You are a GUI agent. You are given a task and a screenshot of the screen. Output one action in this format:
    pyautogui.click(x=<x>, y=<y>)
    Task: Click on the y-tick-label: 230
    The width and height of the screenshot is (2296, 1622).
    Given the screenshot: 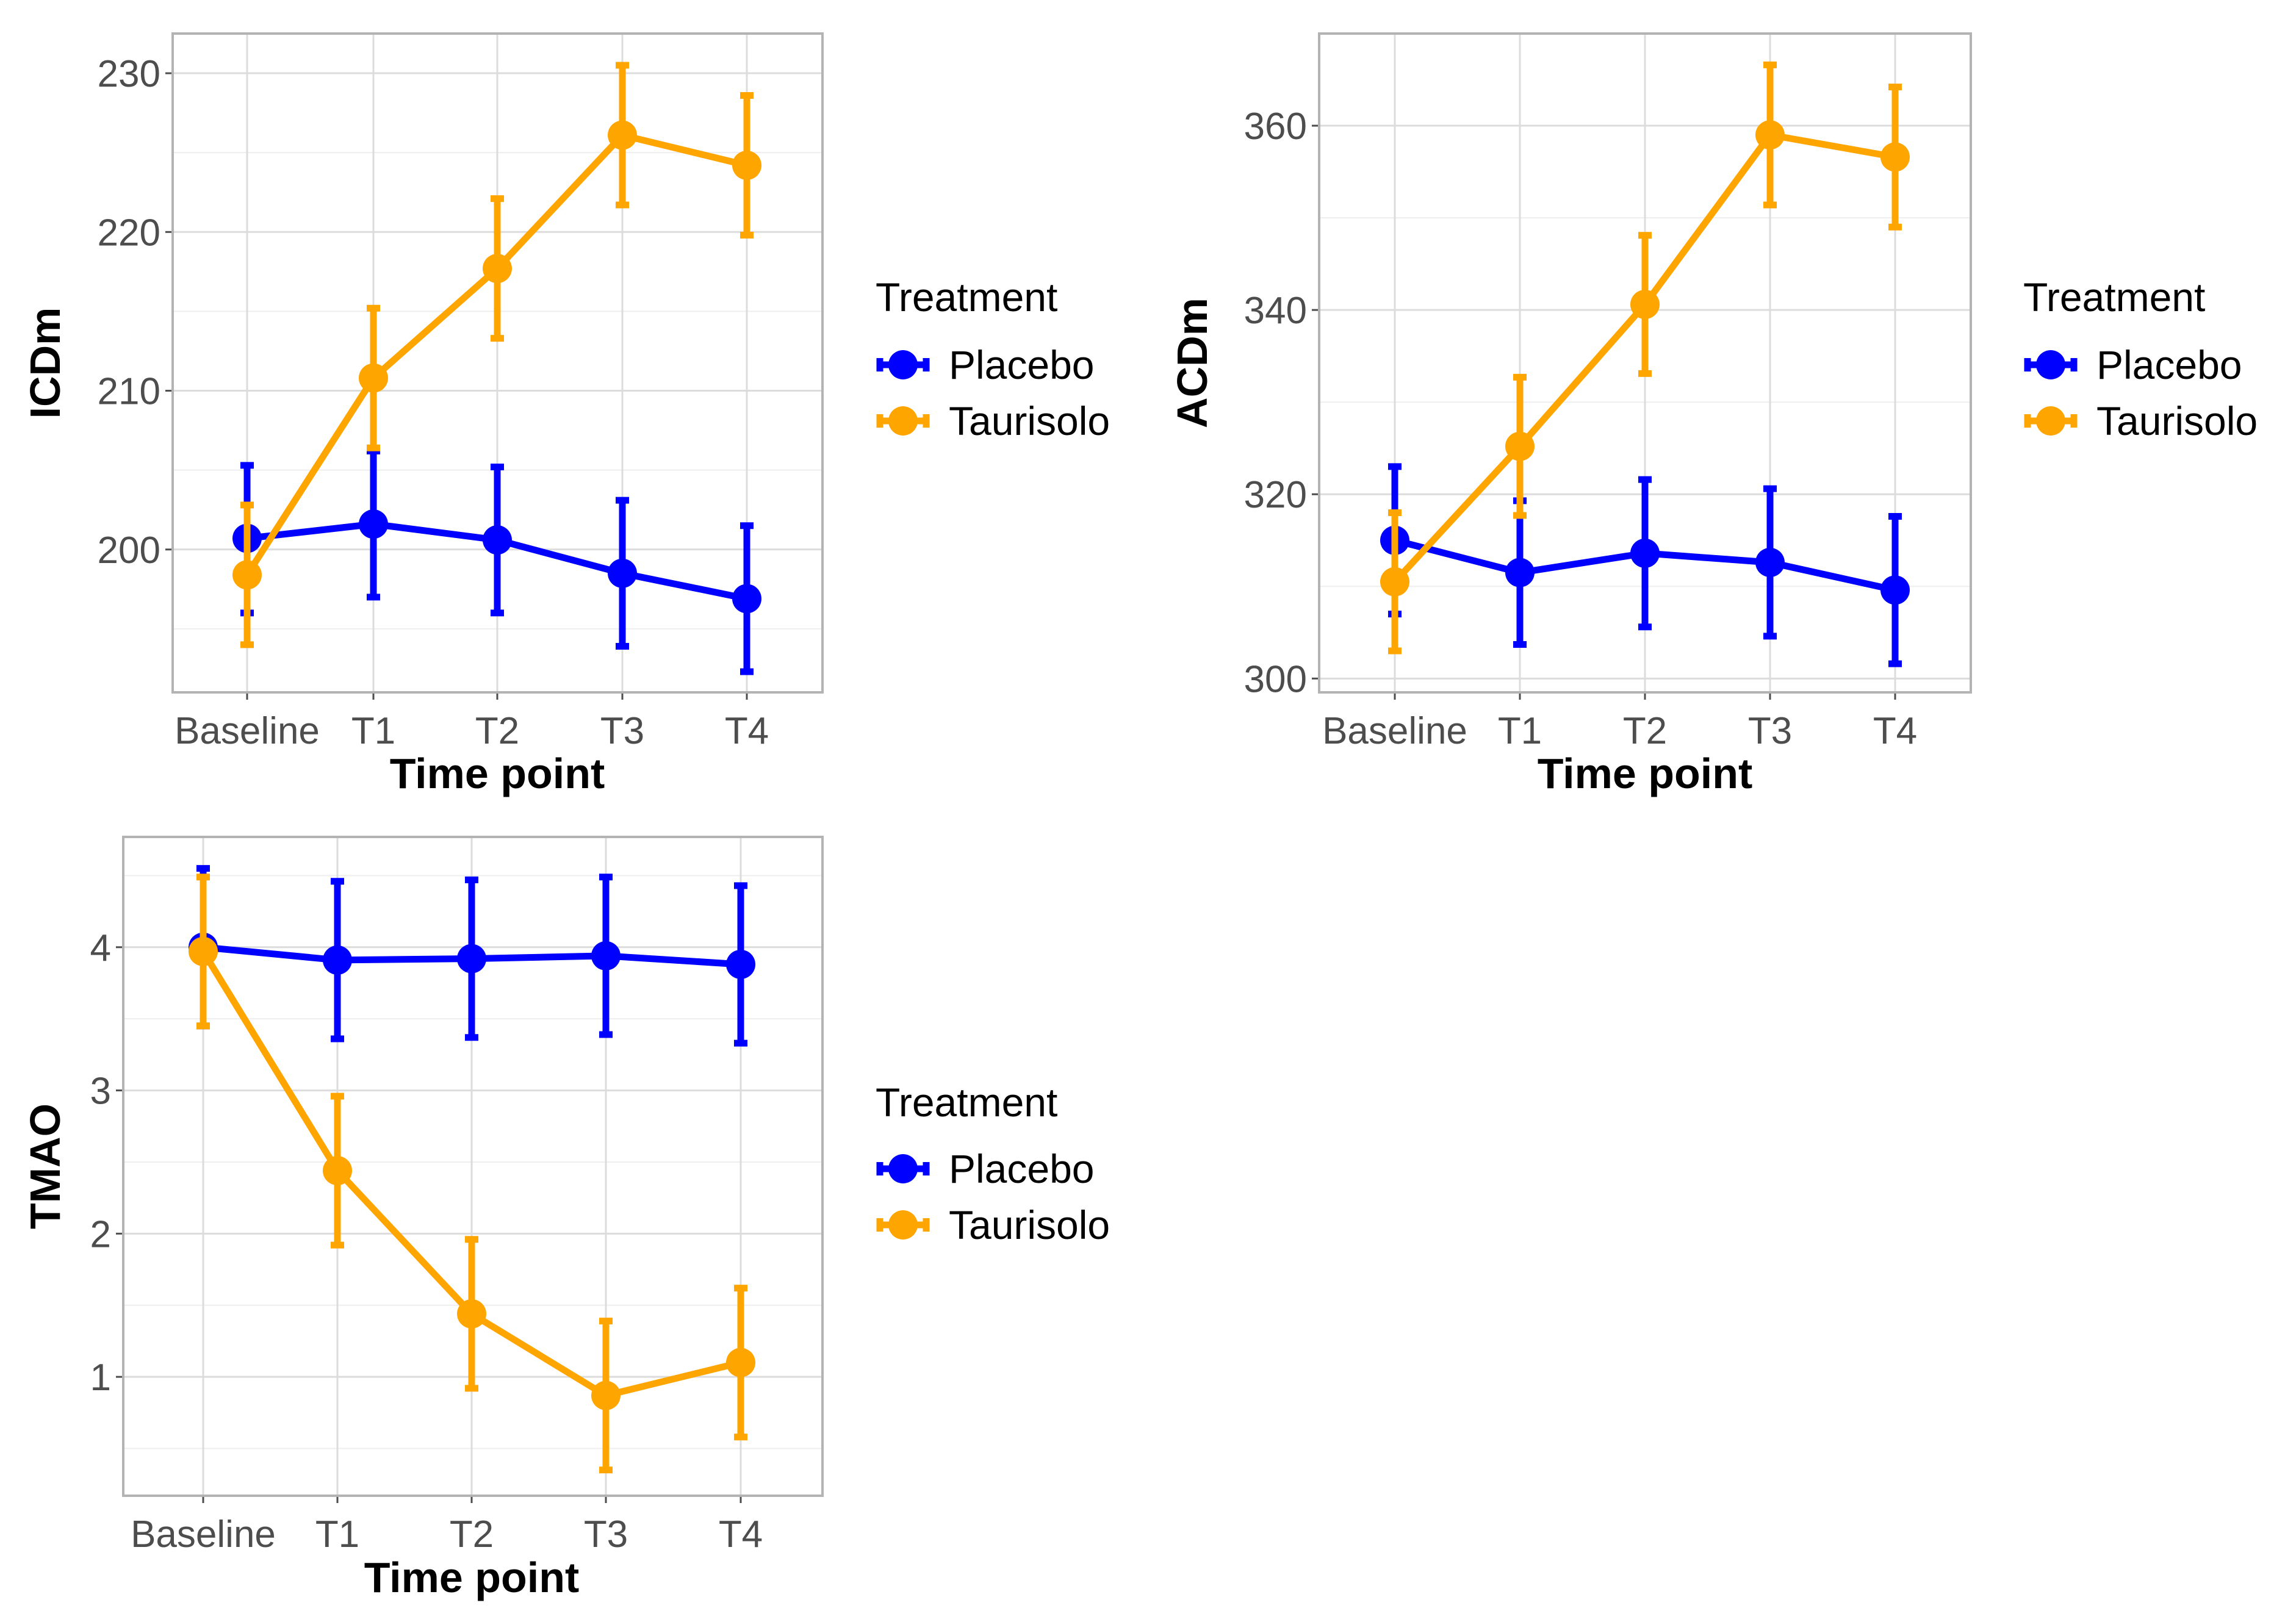 What is the action you would take?
    pyautogui.click(x=129, y=74)
    